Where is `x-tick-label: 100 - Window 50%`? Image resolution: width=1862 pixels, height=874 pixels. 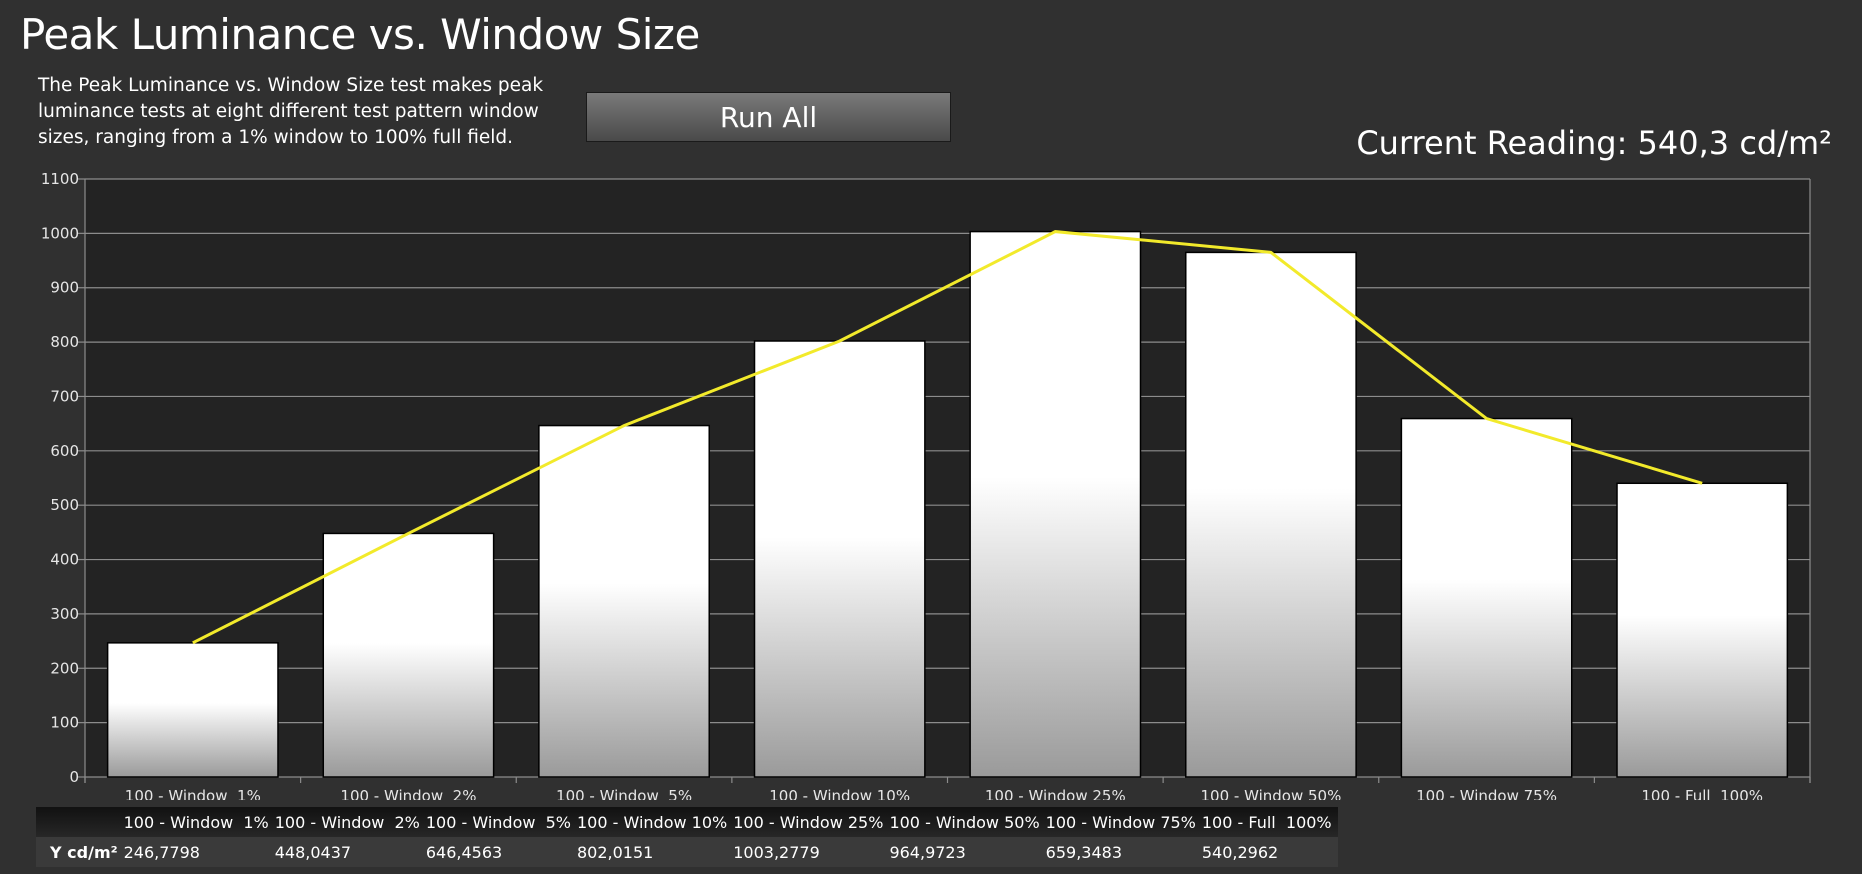 x-tick-label: 100 - Window 50% is located at coordinates (1271, 793).